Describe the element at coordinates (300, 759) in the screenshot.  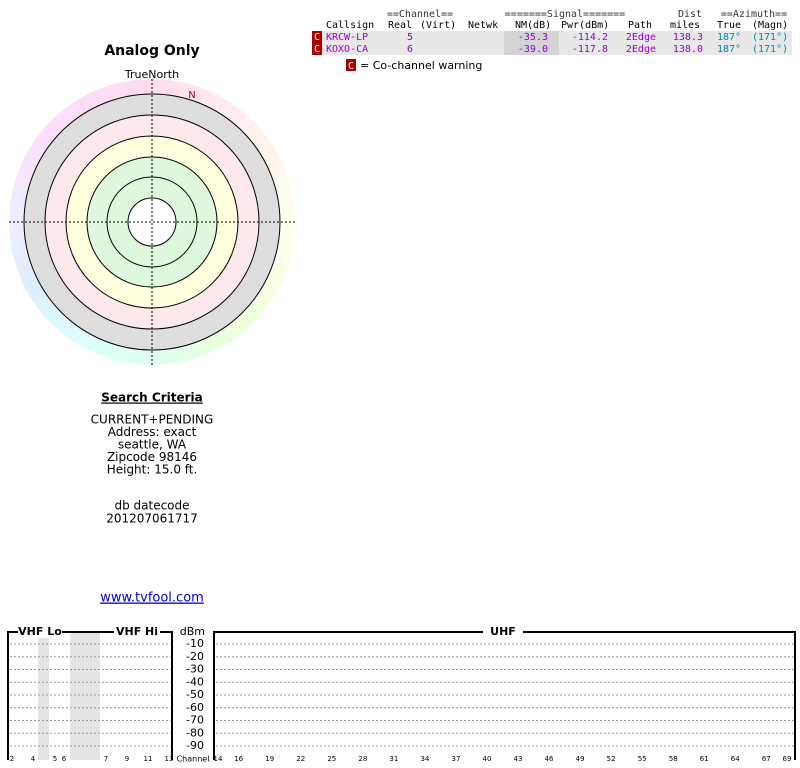
I see `channel-tick: 22` at that location.